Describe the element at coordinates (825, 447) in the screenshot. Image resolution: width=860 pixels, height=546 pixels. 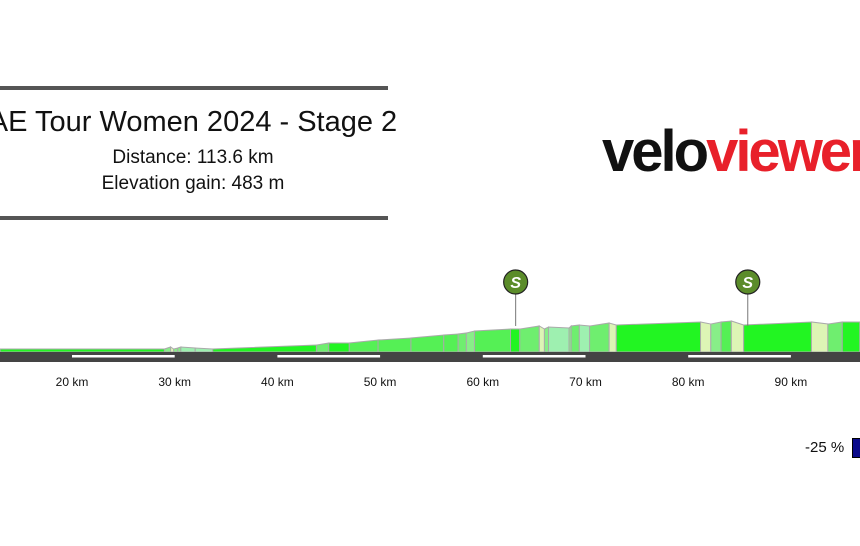
I see `legend-label: -25 %` at that location.